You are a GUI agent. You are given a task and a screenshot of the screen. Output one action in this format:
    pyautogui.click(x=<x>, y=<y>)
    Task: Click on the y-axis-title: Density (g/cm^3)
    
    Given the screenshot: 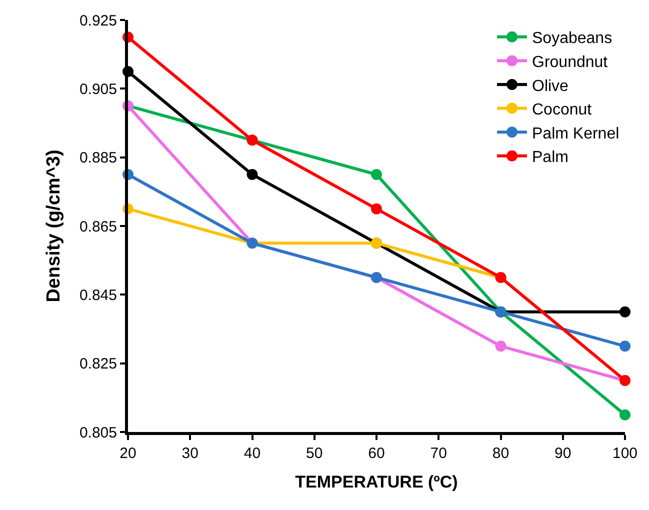 What is the action you would take?
    pyautogui.click(x=53, y=226)
    